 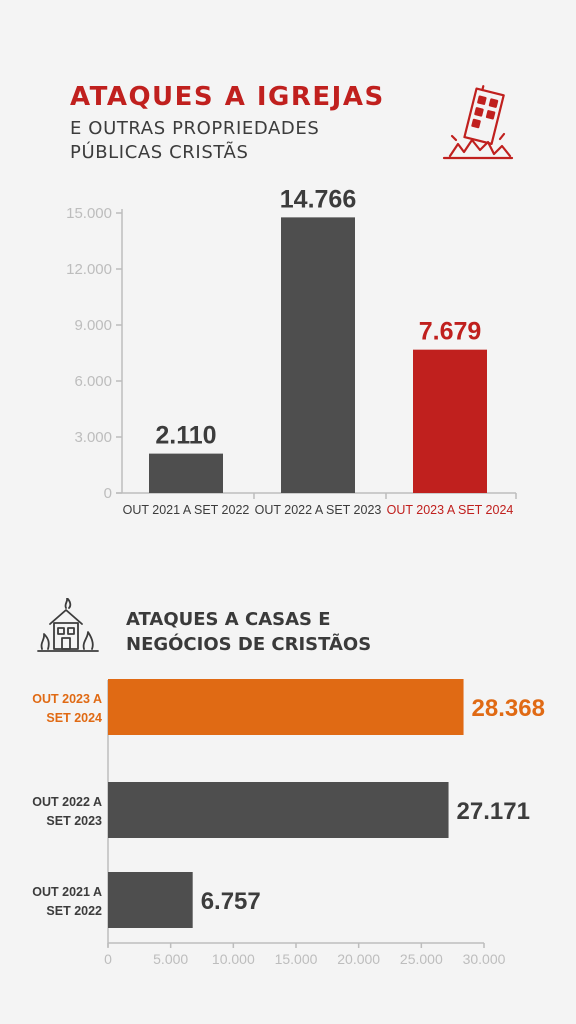 What do you see at coordinates (450, 510) in the screenshot?
I see `chart1-category-label: OUT 2023 A SET 2024` at bounding box center [450, 510].